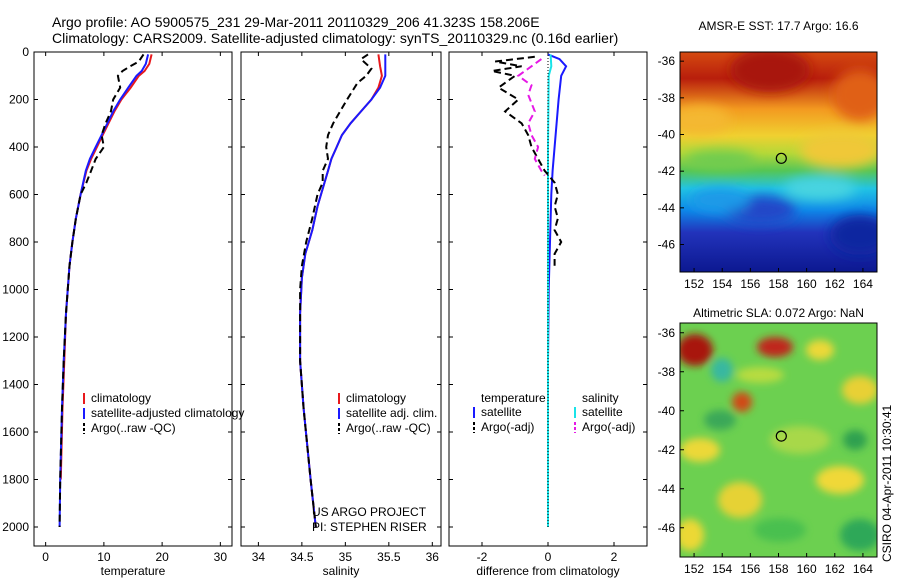 Image resolution: width=900 pixels, height=580 pixels. What do you see at coordinates (369, 512) in the screenshot?
I see `project-label: US ARGO PROJECT` at bounding box center [369, 512].